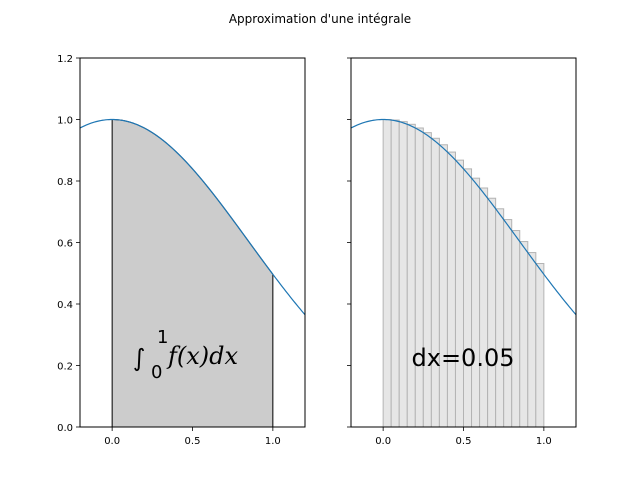  What do you see at coordinates (65, 305) in the screenshot?
I see `integral-y-tick-label: 0.4` at bounding box center [65, 305].